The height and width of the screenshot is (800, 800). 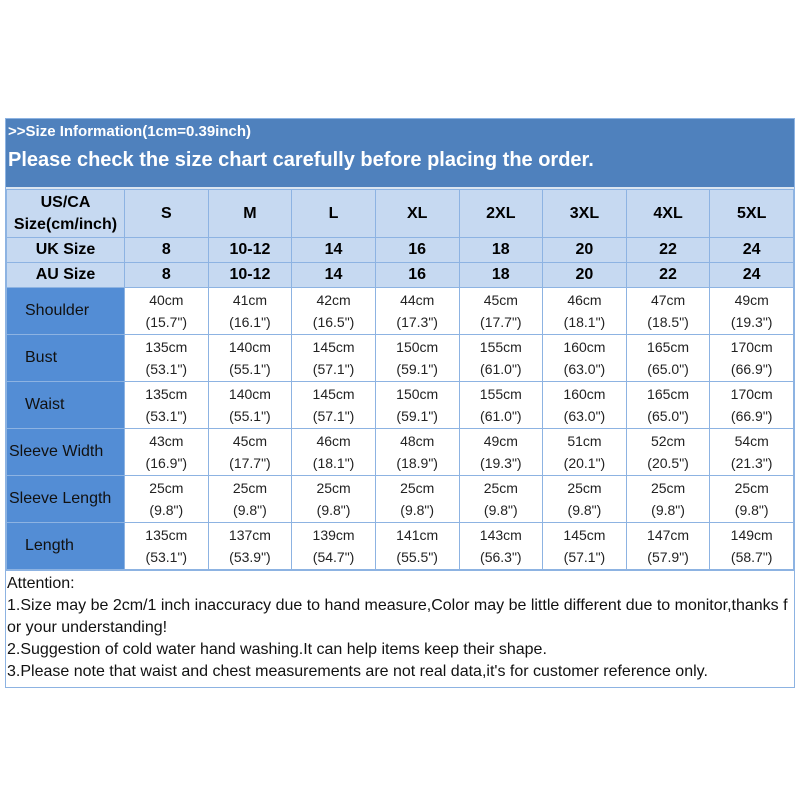 What do you see at coordinates (751, 347) in the screenshot?
I see `cm-value: 170cm` at bounding box center [751, 347].